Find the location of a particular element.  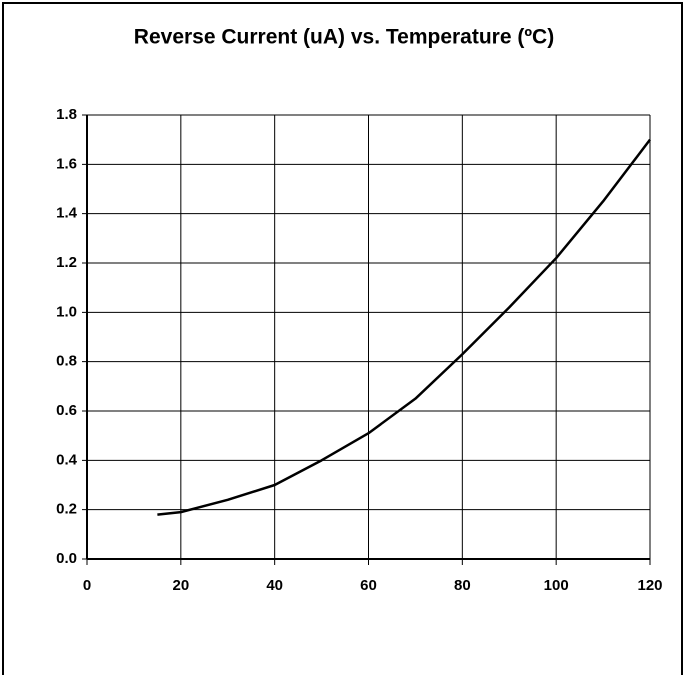

y-tick-label: 1.0 is located at coordinates (66, 311).